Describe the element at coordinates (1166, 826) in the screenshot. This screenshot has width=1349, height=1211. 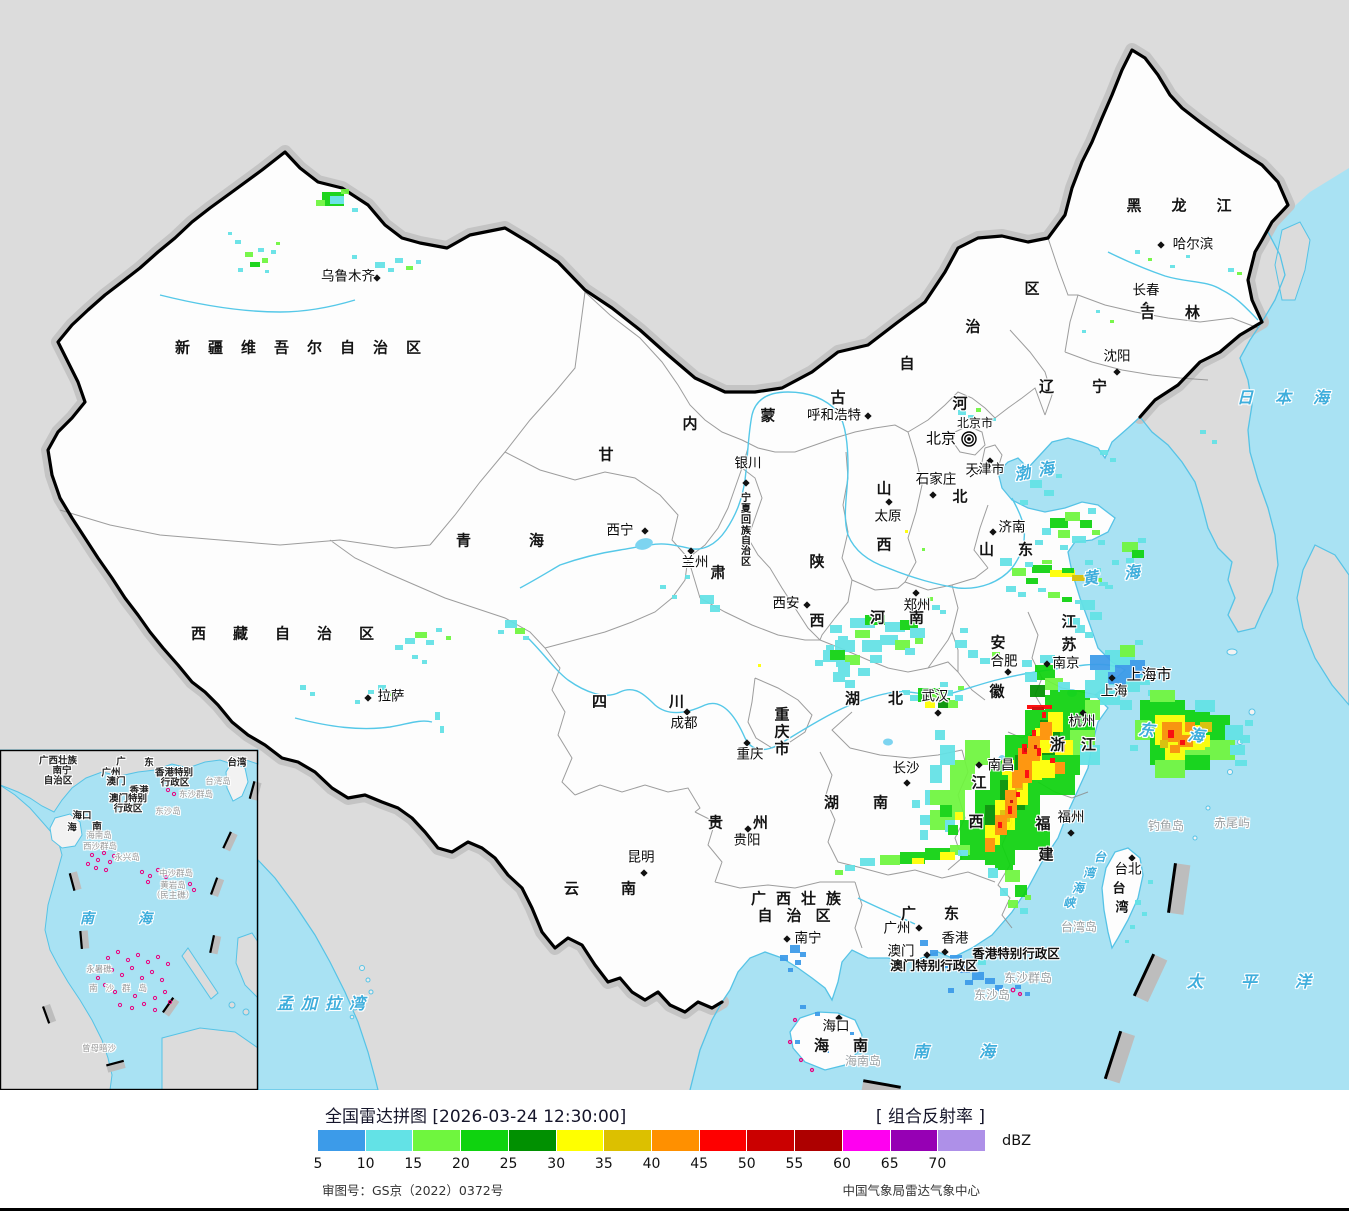
I see `island-label: 钓鱼岛` at that location.